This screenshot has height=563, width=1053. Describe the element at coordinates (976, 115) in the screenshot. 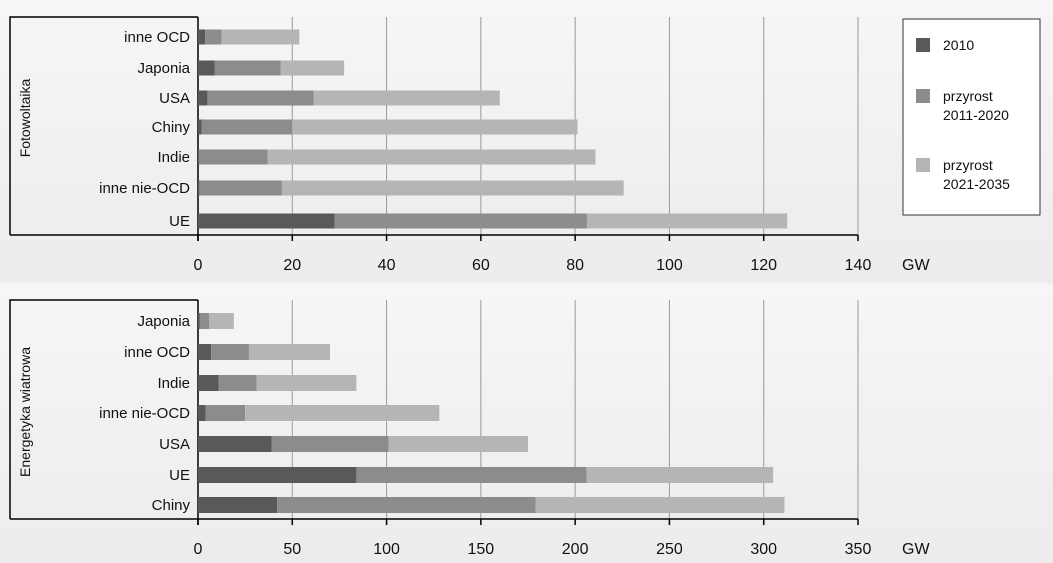

I see `legend-label: 2011-2020` at that location.